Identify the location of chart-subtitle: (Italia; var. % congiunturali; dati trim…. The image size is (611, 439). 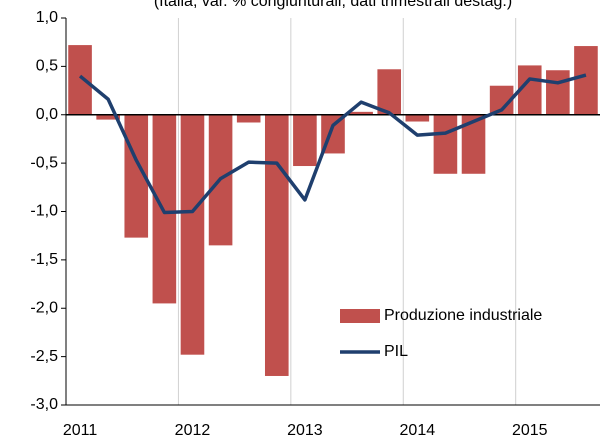
(333, 5).